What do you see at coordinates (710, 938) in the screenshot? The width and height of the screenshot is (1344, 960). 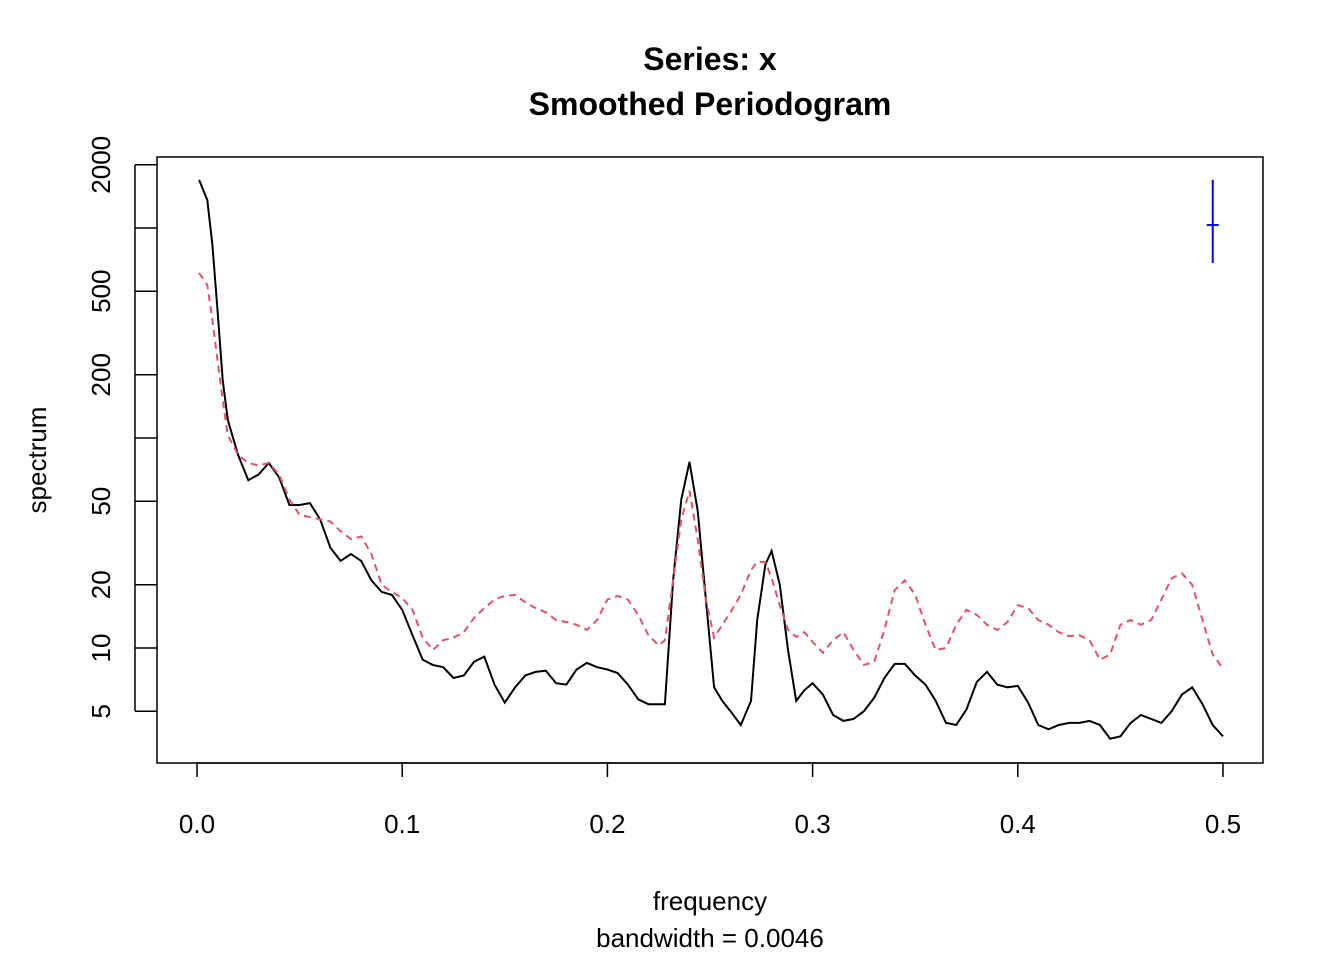 I see `x-axis-sublabel: bandwidth = 0.0046` at bounding box center [710, 938].